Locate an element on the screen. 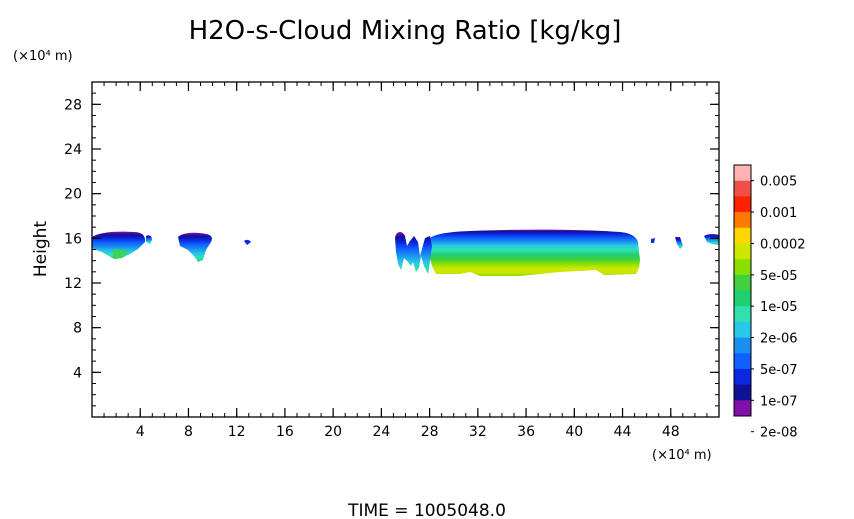 The height and width of the screenshot is (519, 854). colorbar-label: 0.001 is located at coordinates (778, 213).